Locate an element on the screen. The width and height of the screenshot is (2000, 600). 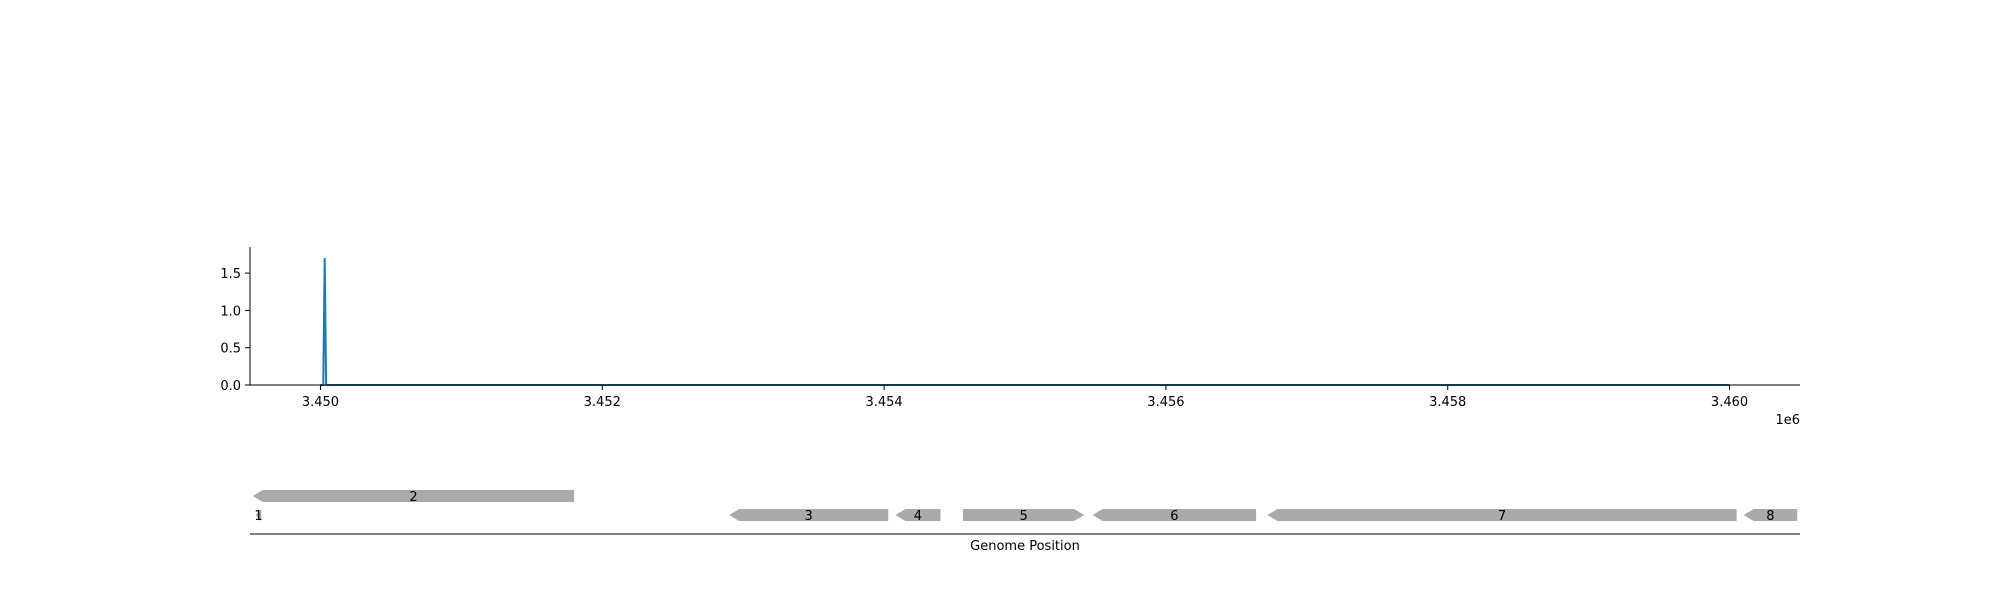
gene-label: 5 is located at coordinates (1023, 516).